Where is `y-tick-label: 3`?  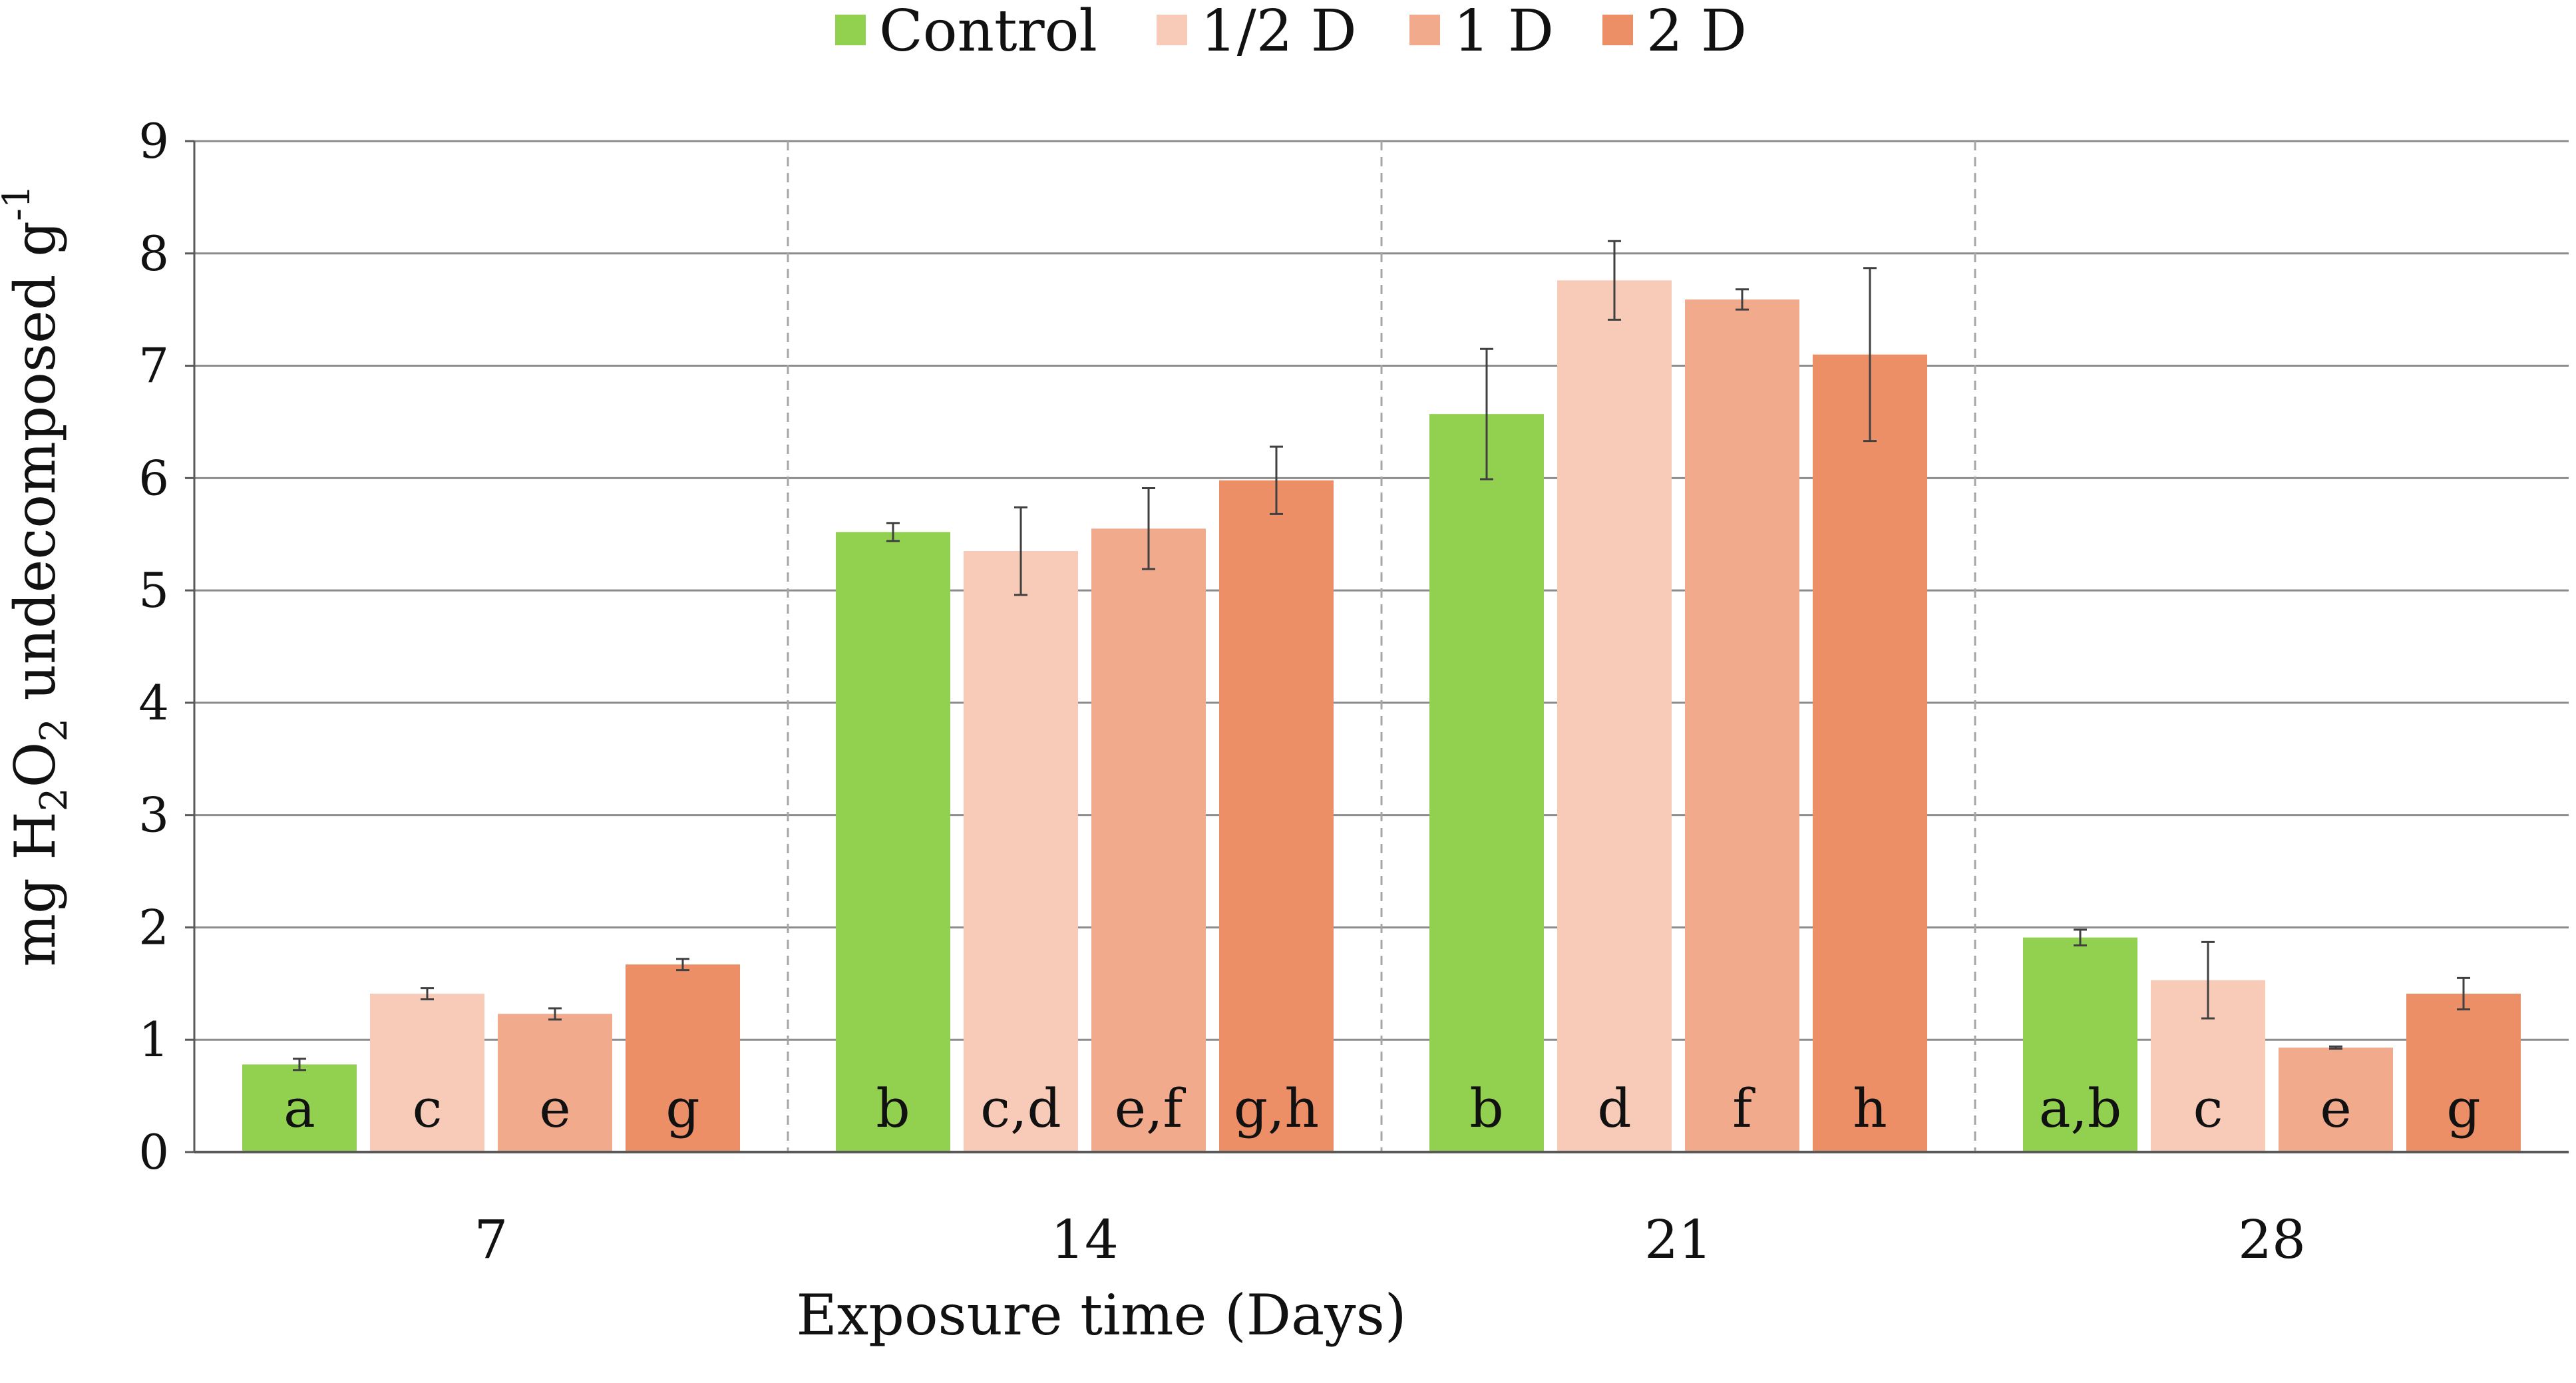 y-tick-label: 3 is located at coordinates (153, 815).